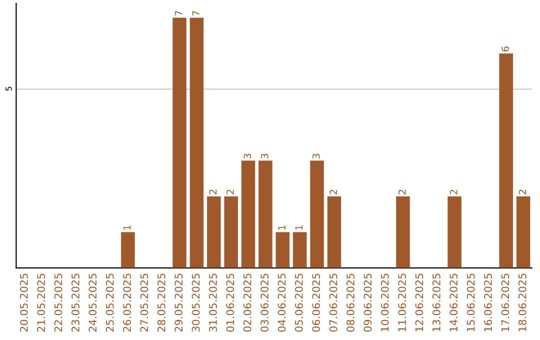 The image size is (540, 340). Describe the element at coordinates (76, 303) in the screenshot. I see `x-tick-label: 23.05.2025` at that location.